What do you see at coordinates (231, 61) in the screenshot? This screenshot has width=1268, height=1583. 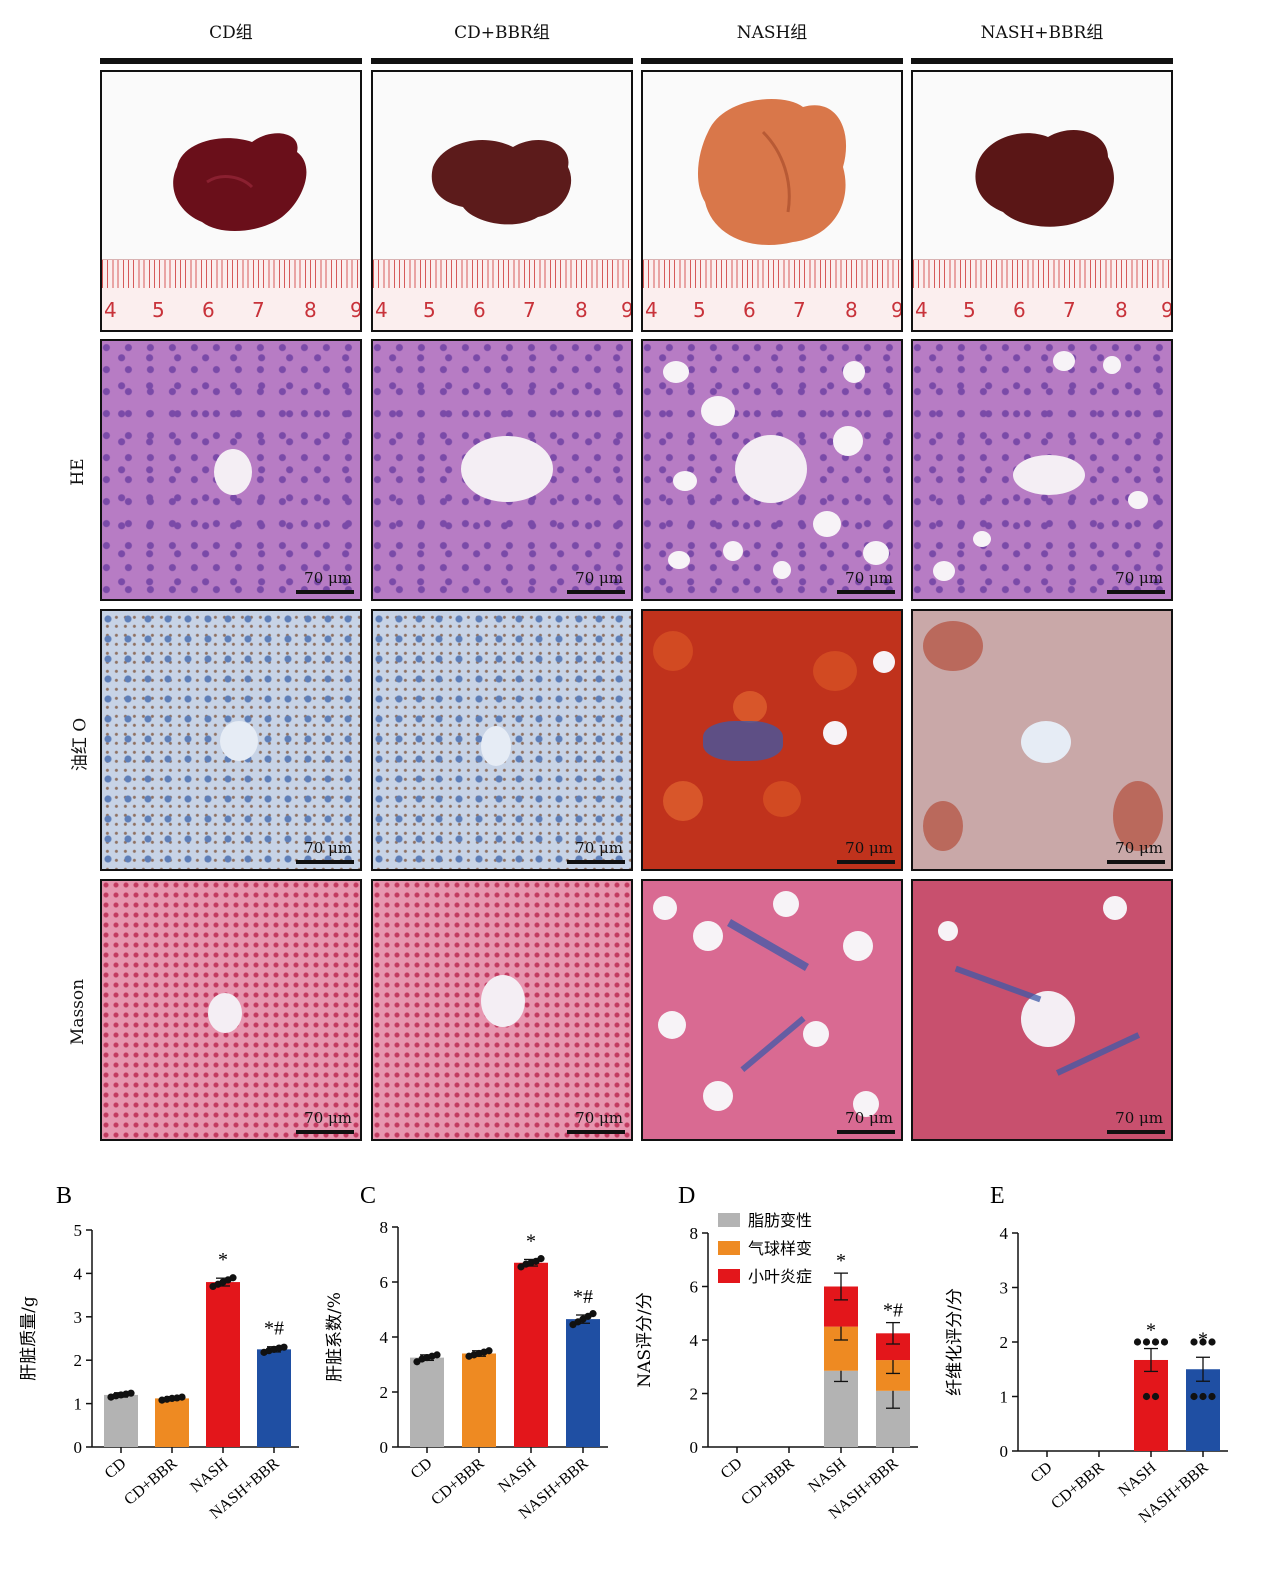 I see `column-bar-cd` at bounding box center [231, 61].